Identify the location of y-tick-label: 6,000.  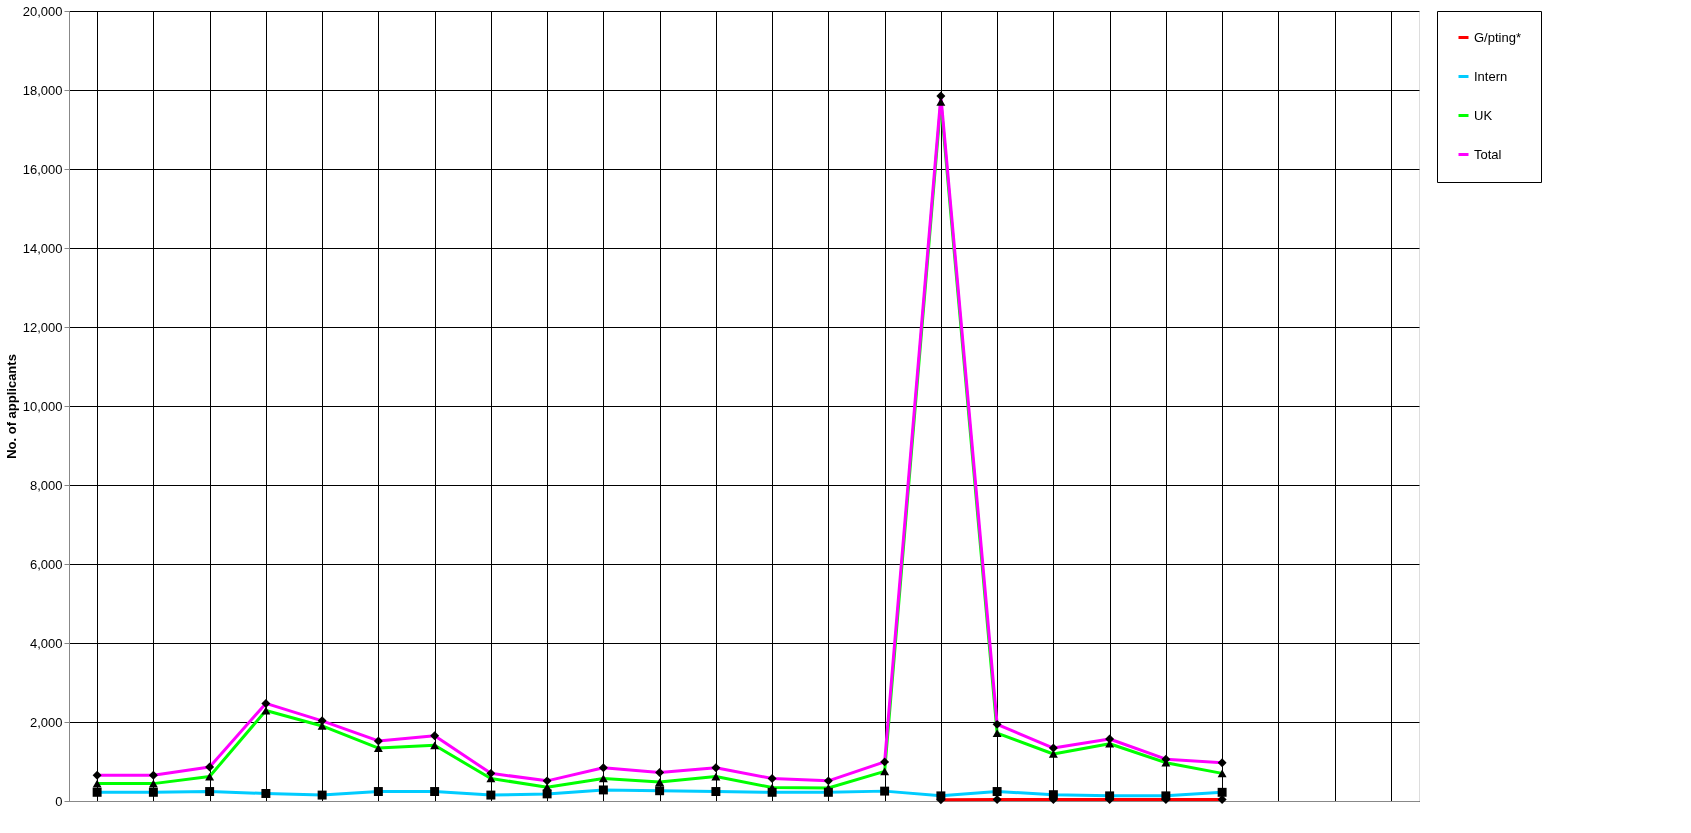
(46, 564).